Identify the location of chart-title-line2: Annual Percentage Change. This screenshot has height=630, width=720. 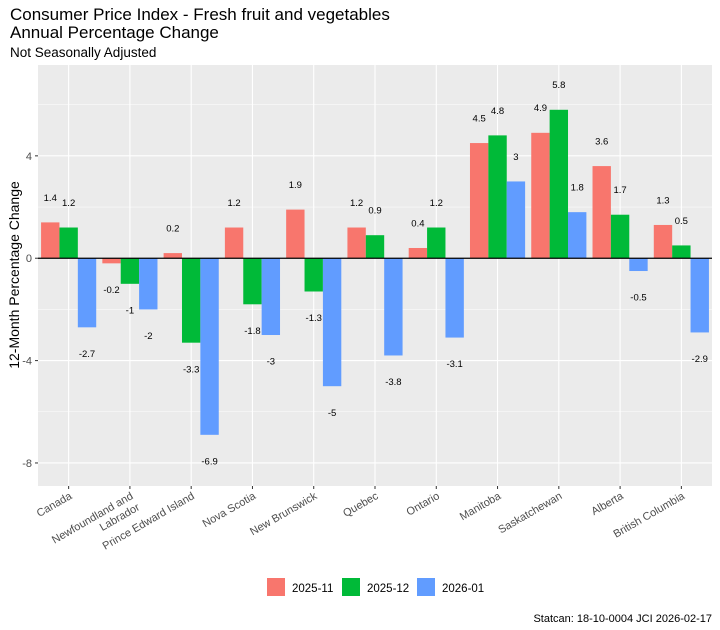
(114, 32).